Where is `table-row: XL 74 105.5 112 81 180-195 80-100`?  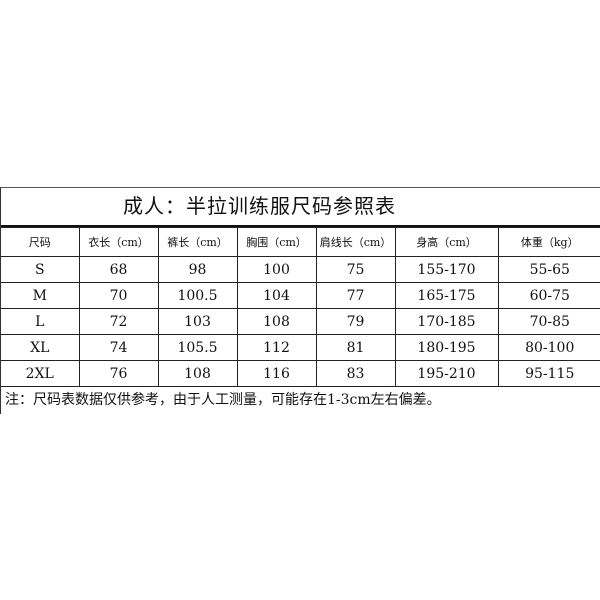 table-row: XL 74 105.5 112 81 180-195 80-100 is located at coordinates (300, 347).